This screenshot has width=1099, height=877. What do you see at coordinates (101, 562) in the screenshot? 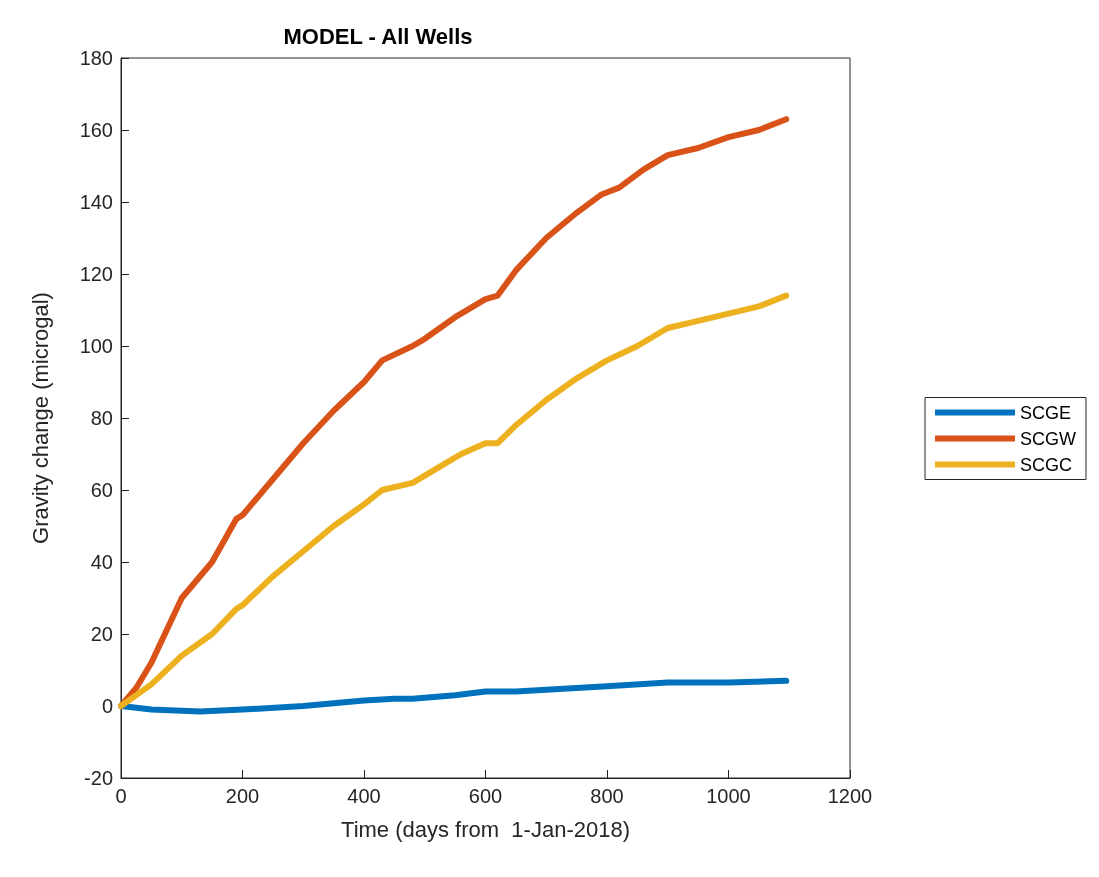
I see `y-tick-label: 40` at bounding box center [101, 562].